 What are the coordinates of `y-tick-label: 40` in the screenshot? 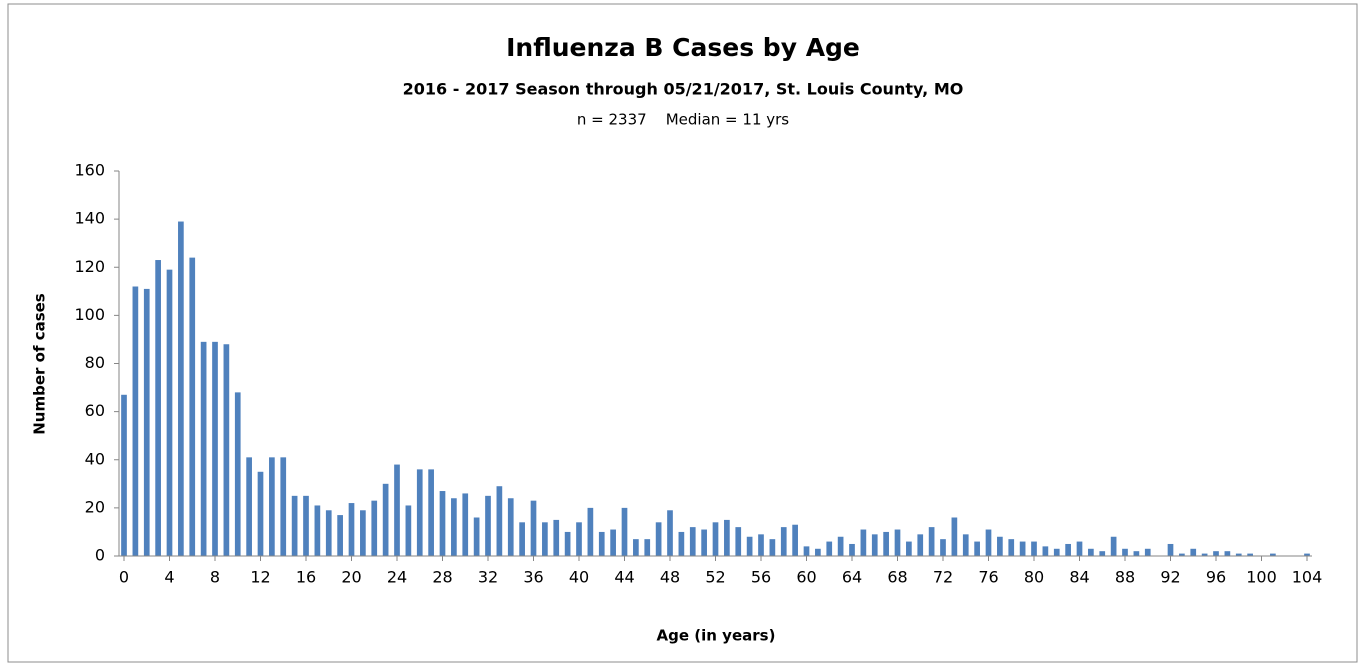 It's located at (95, 458).